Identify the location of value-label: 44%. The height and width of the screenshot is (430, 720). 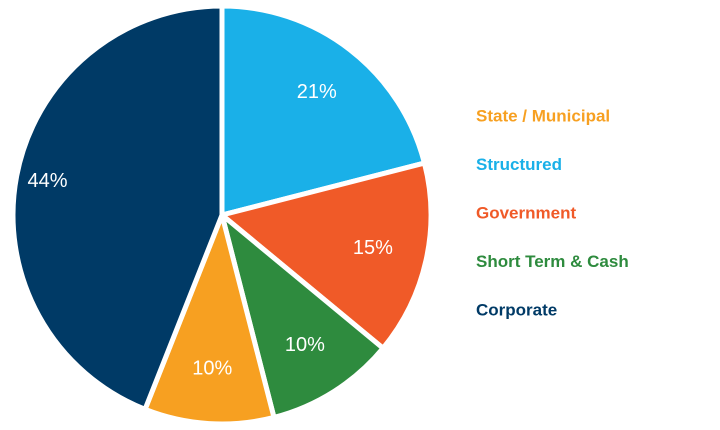
(47, 181).